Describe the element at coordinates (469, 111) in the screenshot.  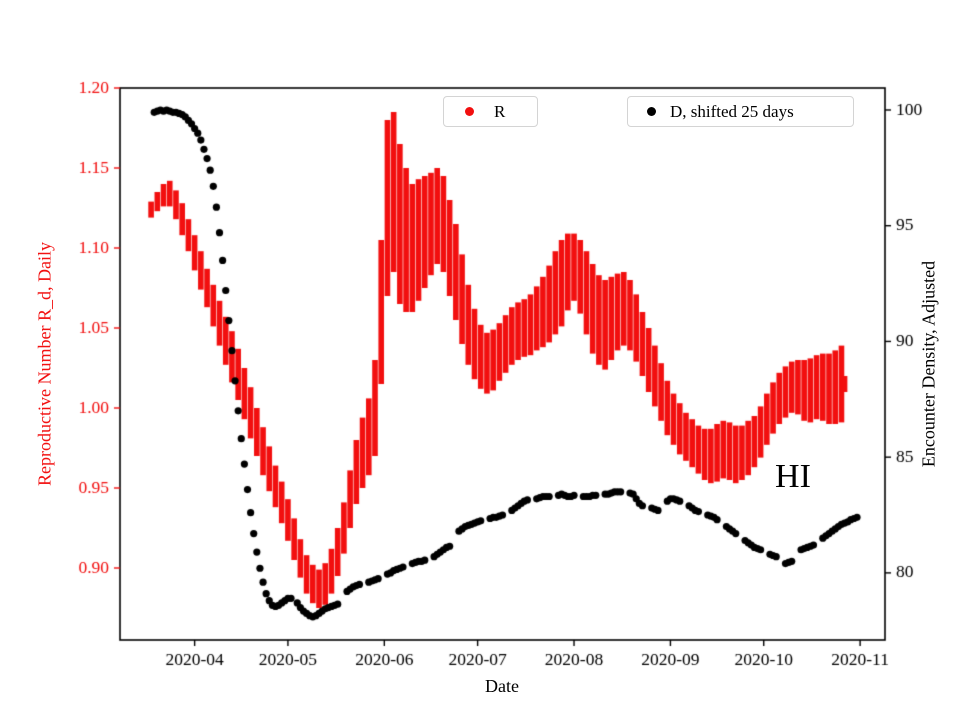
I see `r-legend-marker-icon` at that location.